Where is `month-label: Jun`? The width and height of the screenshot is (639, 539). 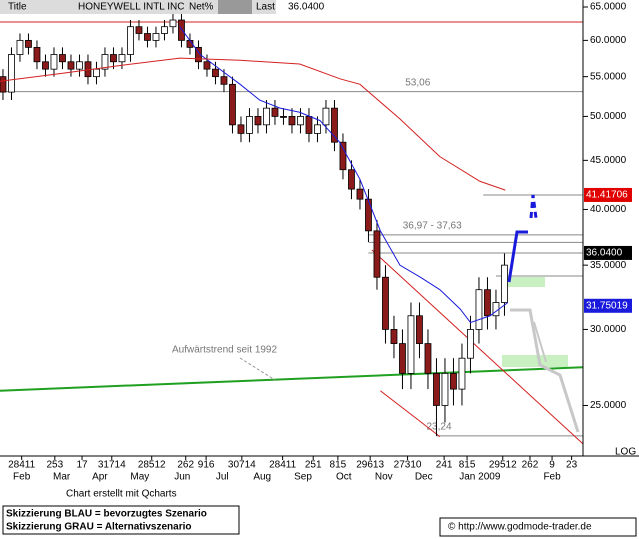
month-label: Jun is located at coordinates (182, 477).